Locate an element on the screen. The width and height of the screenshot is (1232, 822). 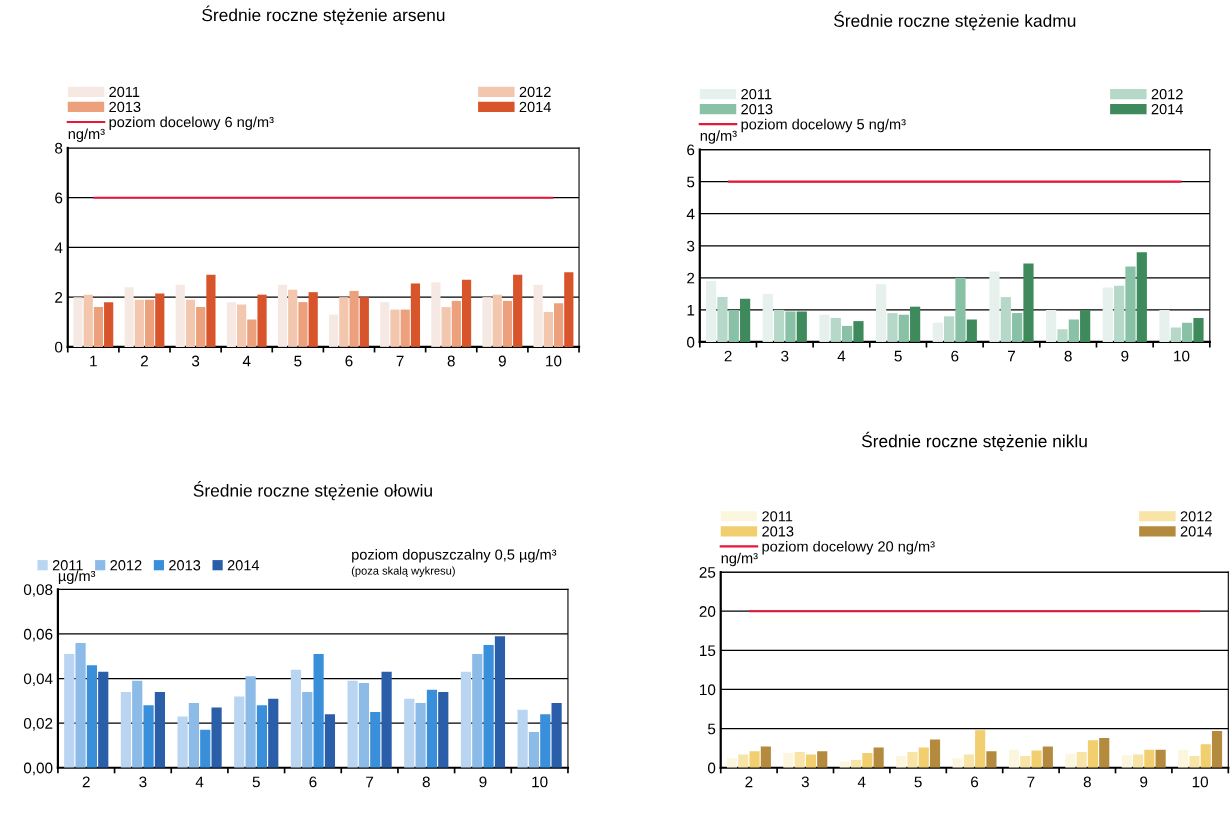
legend-label: 2013 is located at coordinates (778, 531).